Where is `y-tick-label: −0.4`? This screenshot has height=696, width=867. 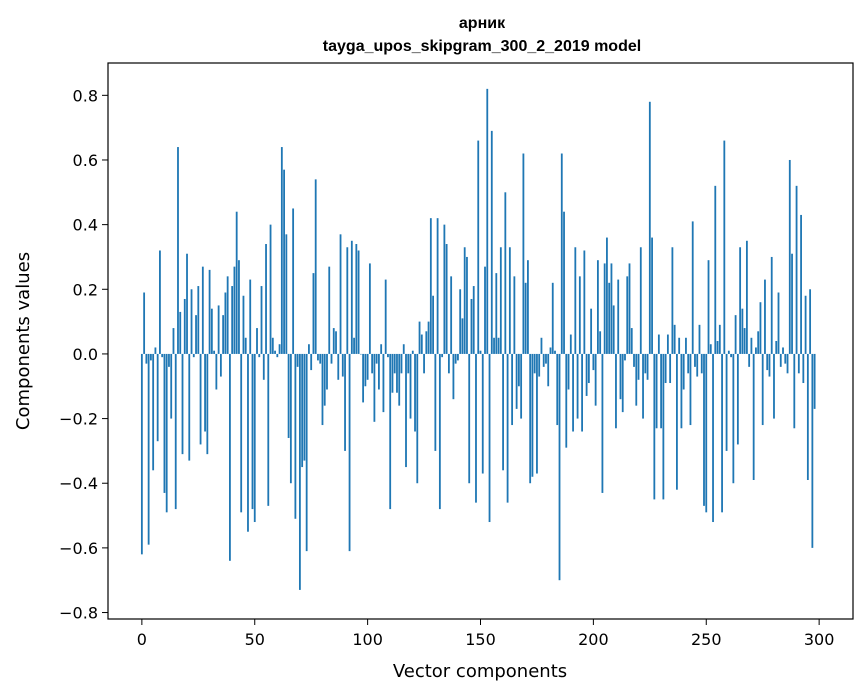 y-tick-label: −0.4 is located at coordinates (78, 483).